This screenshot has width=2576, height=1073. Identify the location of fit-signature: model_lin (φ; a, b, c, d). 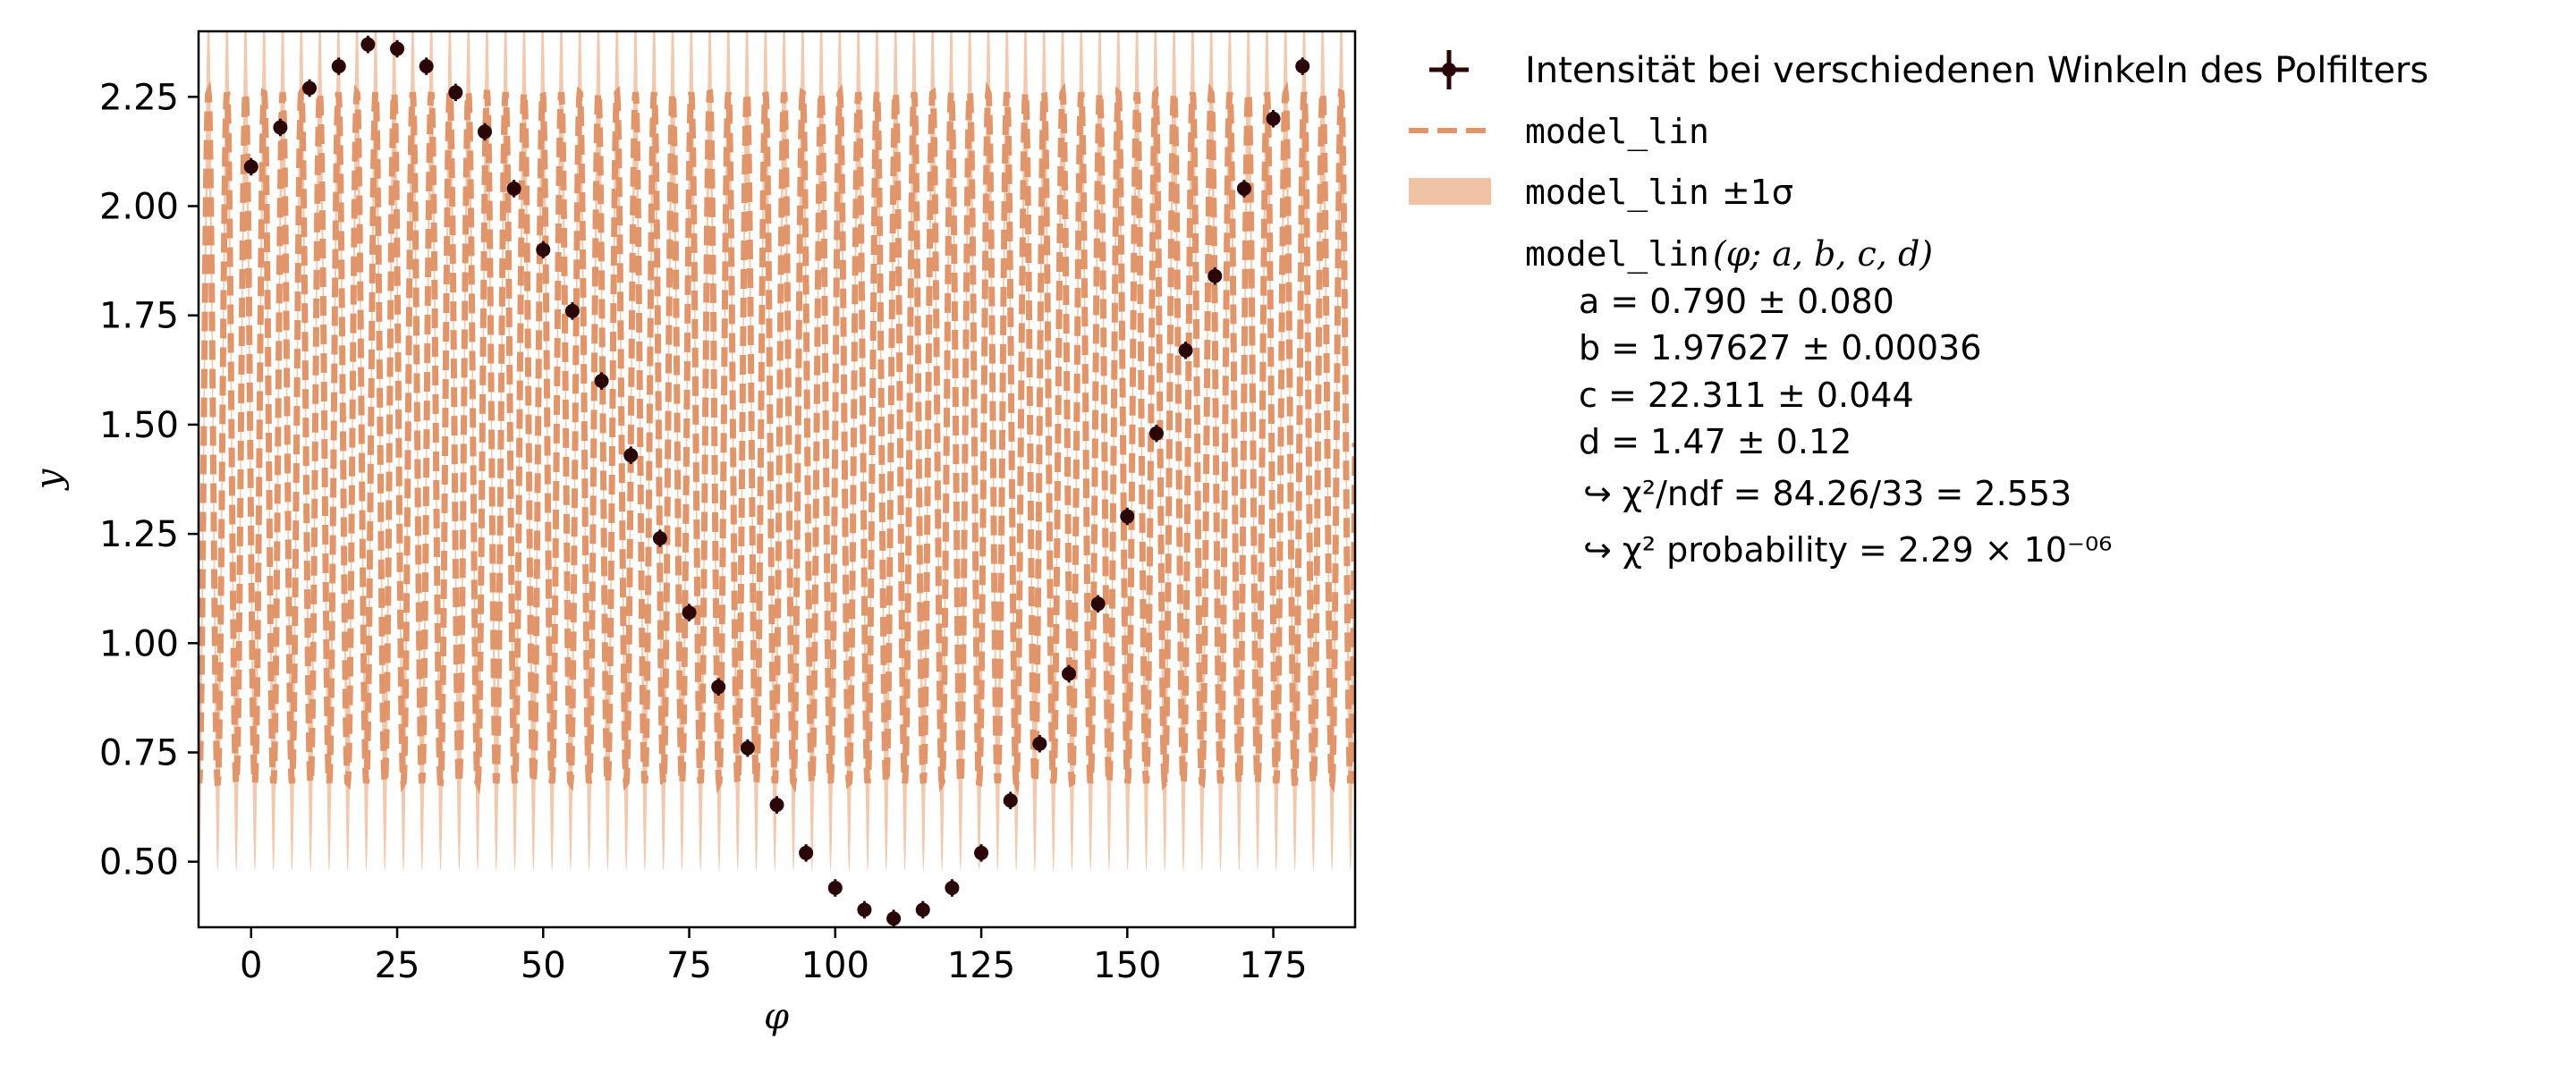
(1729, 254).